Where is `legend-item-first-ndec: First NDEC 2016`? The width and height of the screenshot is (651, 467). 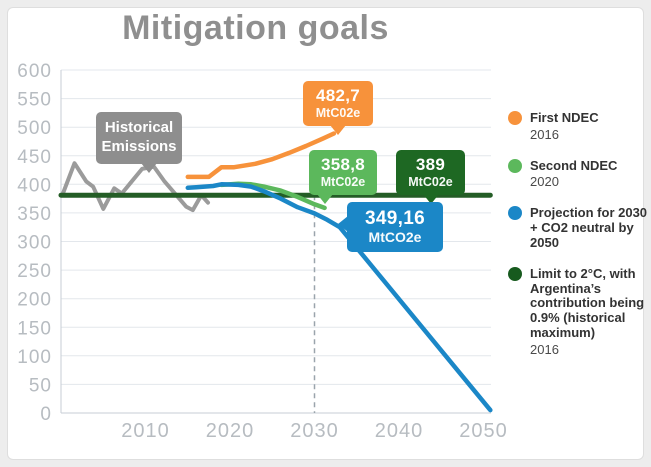
legend-item-first-ndec: First NDEC 2016 is located at coordinates (578, 126).